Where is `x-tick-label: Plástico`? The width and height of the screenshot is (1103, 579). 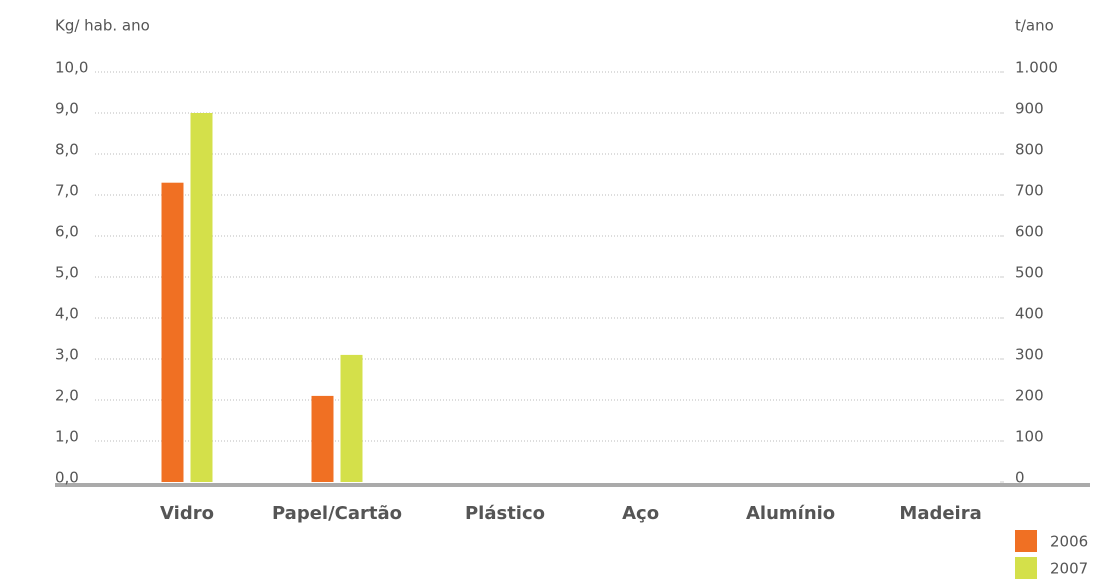 x-tick-label: Plástico is located at coordinates (505, 513).